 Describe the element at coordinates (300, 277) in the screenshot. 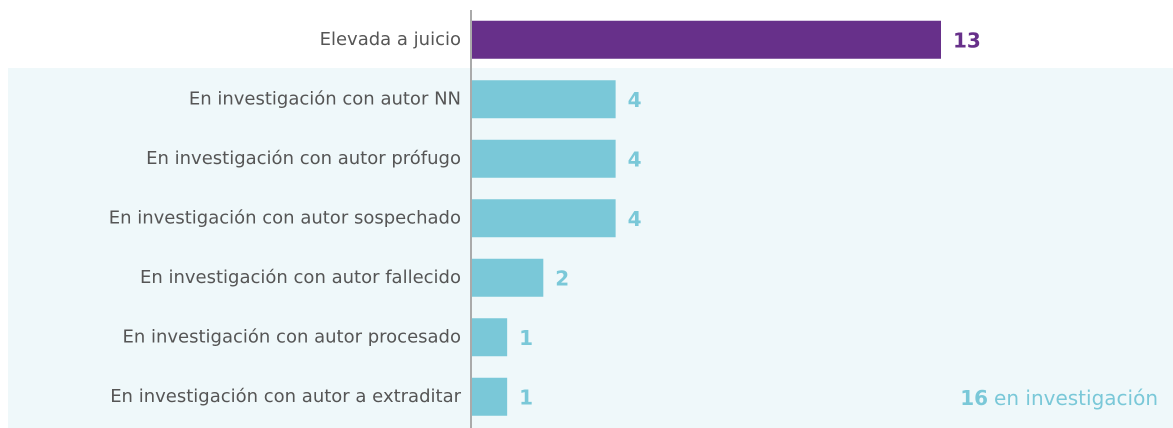

I see `category-label: En investigación con autor fallecido` at that location.